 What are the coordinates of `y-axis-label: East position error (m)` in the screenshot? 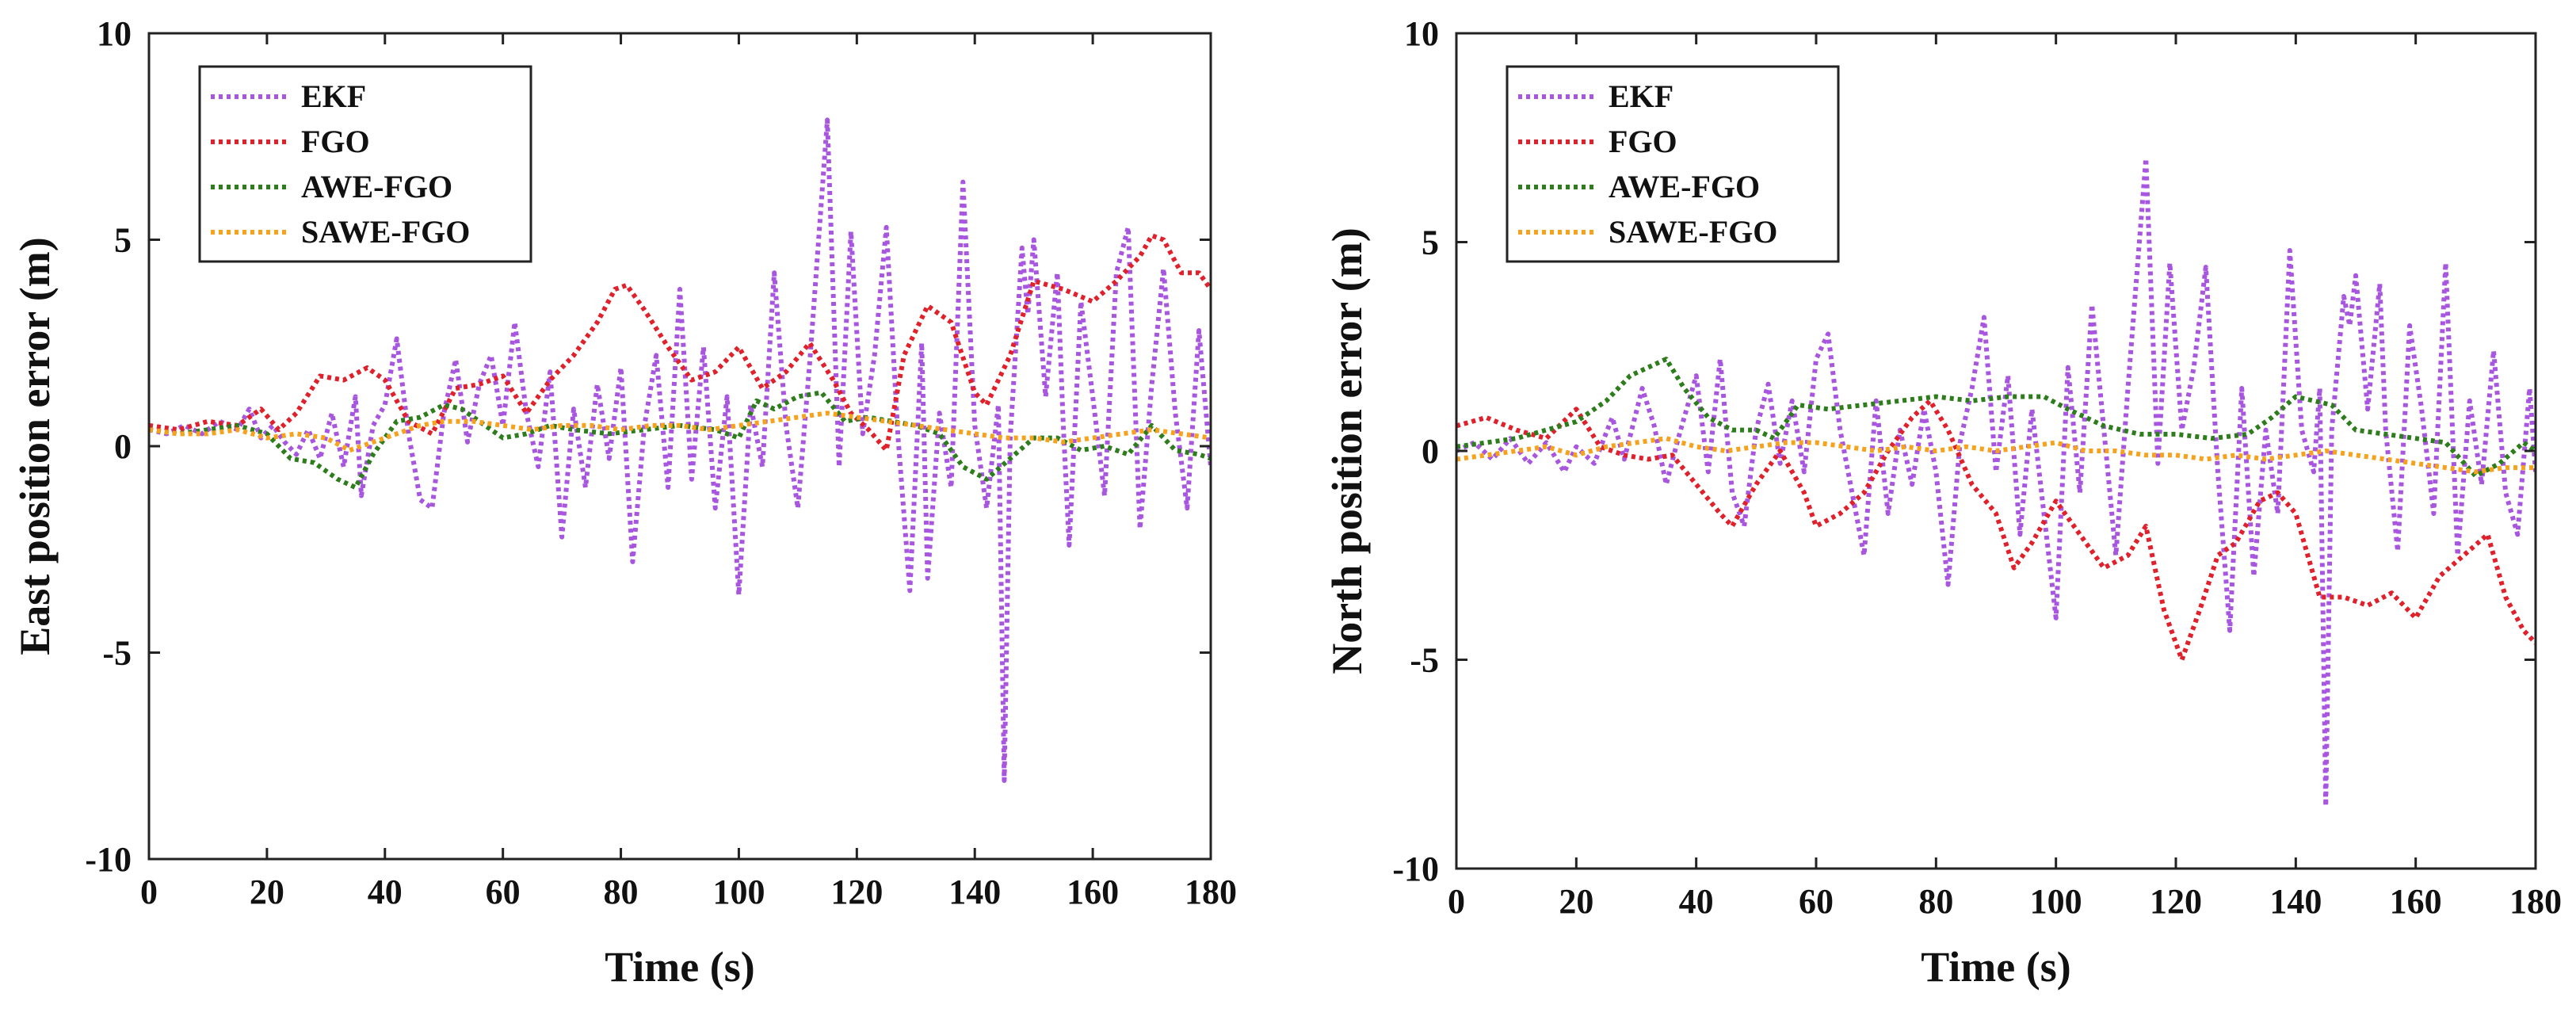 It's located at (35, 446).